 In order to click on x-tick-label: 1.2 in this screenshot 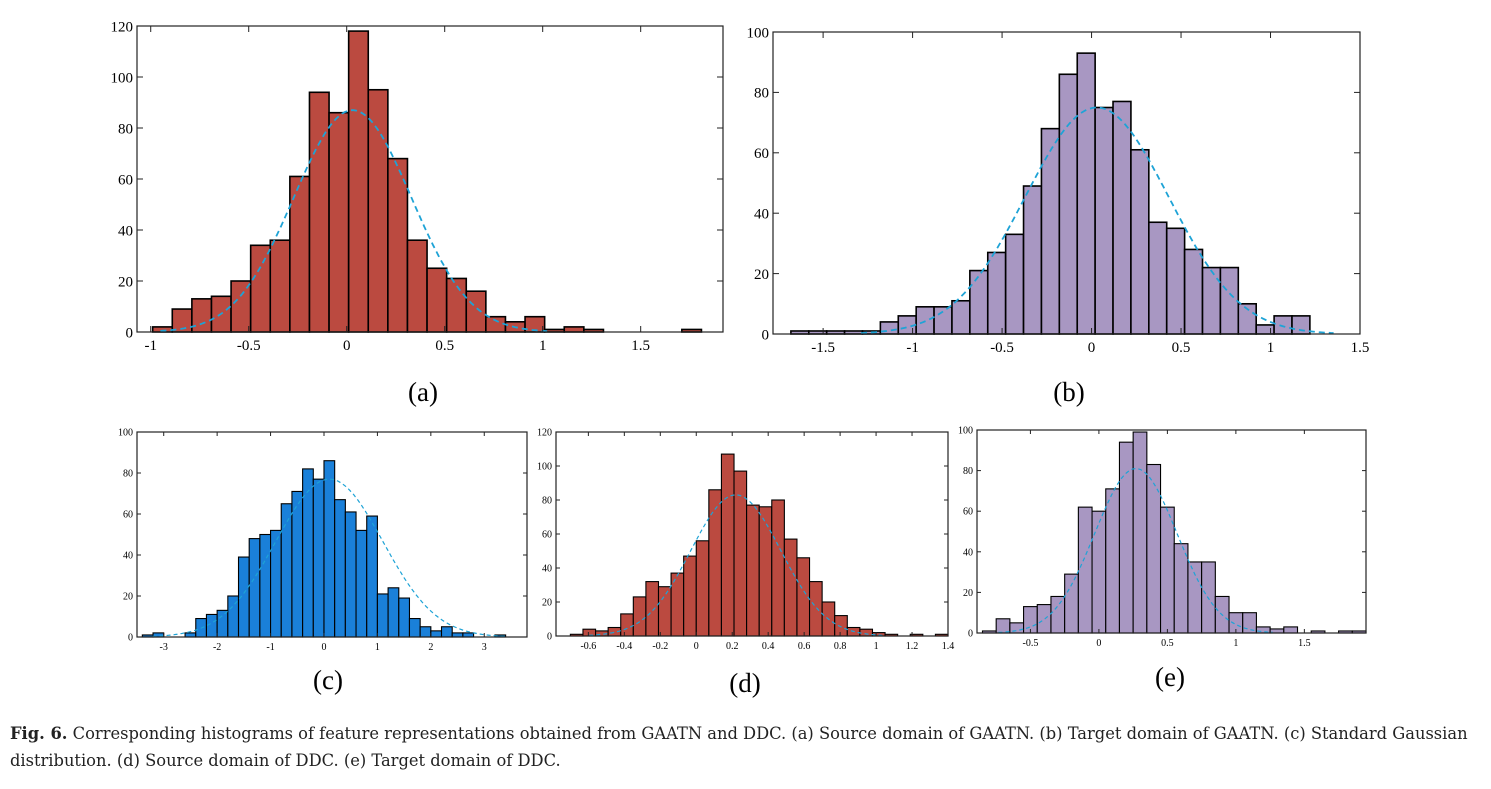, I will do `click(912, 646)`.